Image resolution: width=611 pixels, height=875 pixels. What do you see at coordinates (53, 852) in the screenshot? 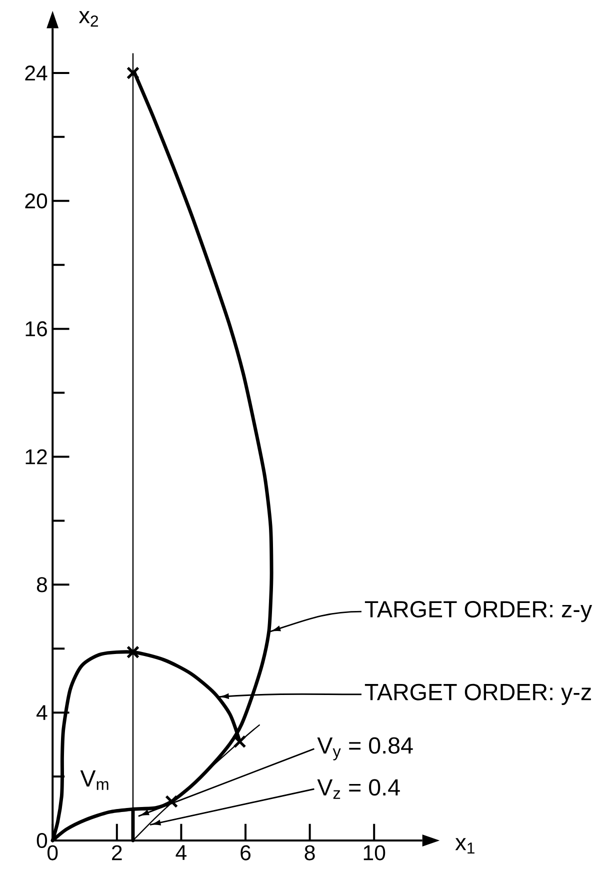
I see `x-tick-label: 0` at bounding box center [53, 852].